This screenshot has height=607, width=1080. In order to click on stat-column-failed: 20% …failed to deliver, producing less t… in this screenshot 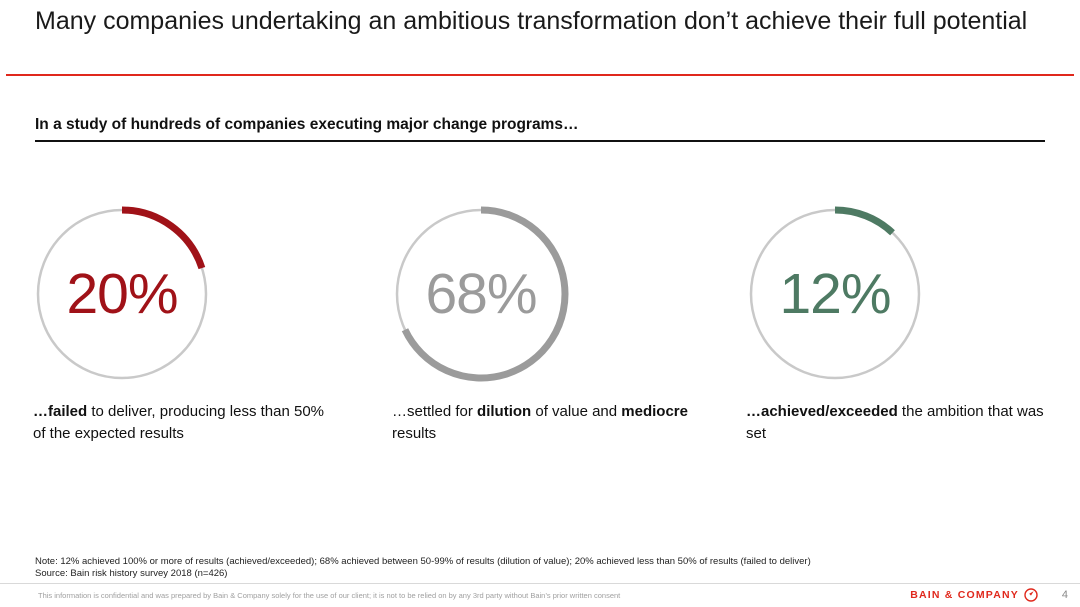, I will do `click(188, 325)`.